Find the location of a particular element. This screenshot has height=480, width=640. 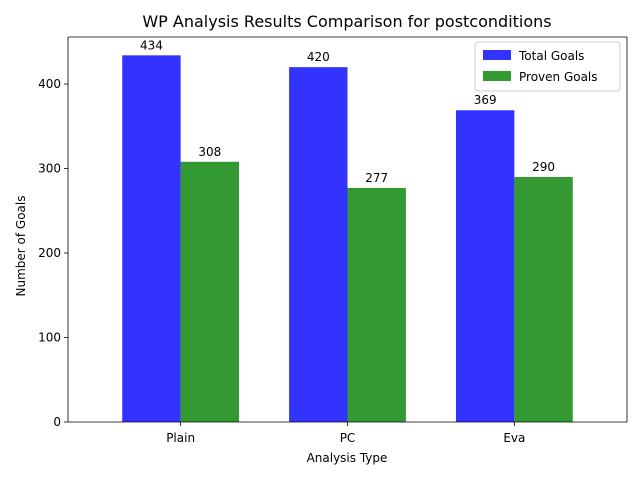

x-tick-label: Eva is located at coordinates (514, 438).